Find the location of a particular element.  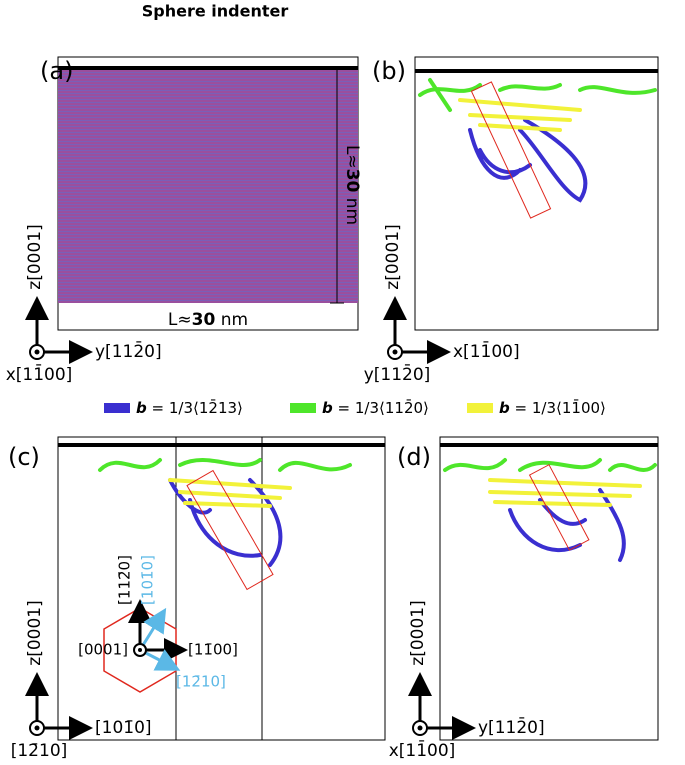

panel-label: (c) is located at coordinates (24, 457).